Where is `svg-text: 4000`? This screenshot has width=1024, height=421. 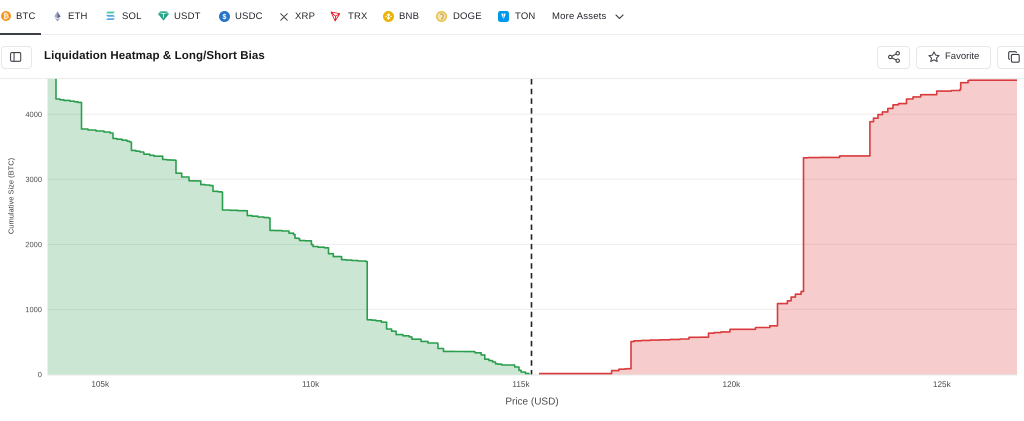
svg-text: 4000 is located at coordinates (33, 114).